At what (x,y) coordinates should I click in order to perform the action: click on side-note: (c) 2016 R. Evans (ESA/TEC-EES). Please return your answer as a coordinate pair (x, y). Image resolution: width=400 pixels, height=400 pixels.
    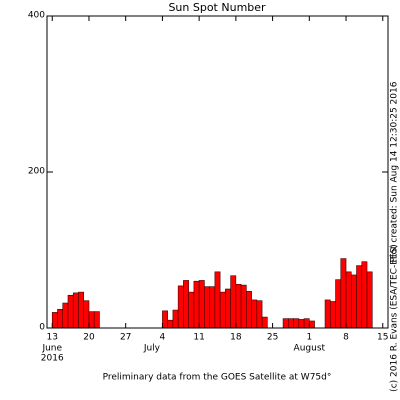
    Looking at the image, I should click on (395, 318).